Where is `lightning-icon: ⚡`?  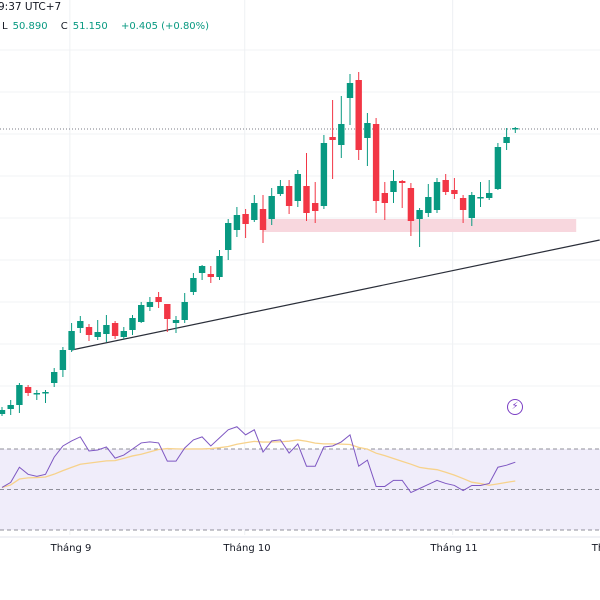 lightning-icon: ⚡ is located at coordinates (515, 407).